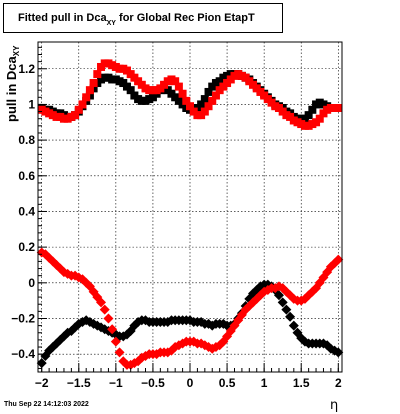  I want to click on y-axis-label-main: pull in Dca, so click(11, 89).